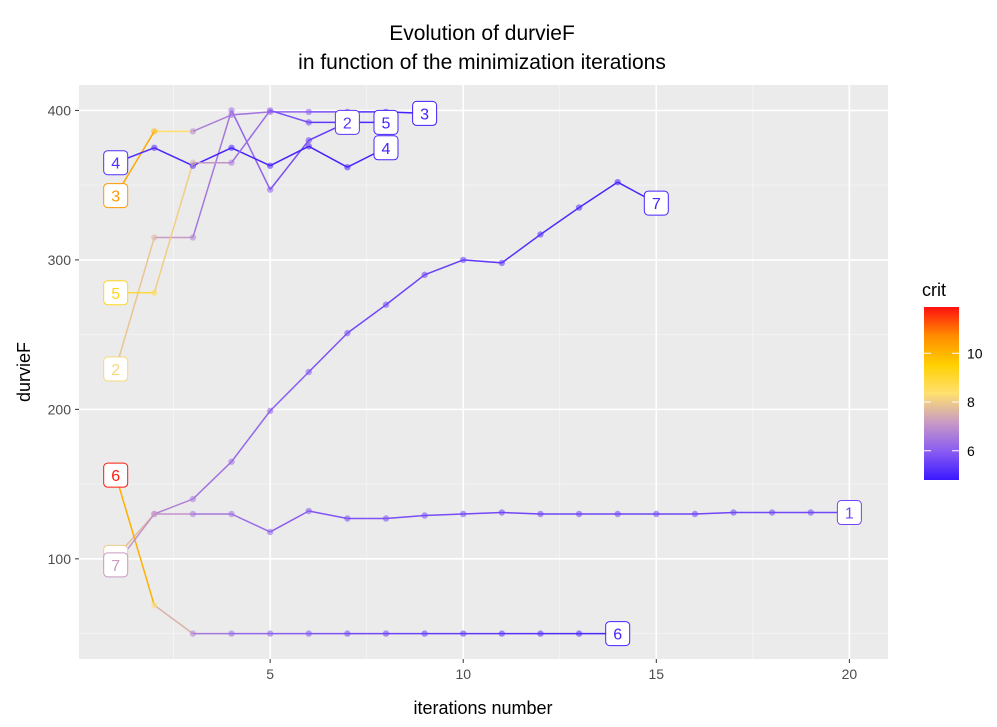 The image size is (997, 727). I want to click on start-label-3: 3, so click(116, 196).